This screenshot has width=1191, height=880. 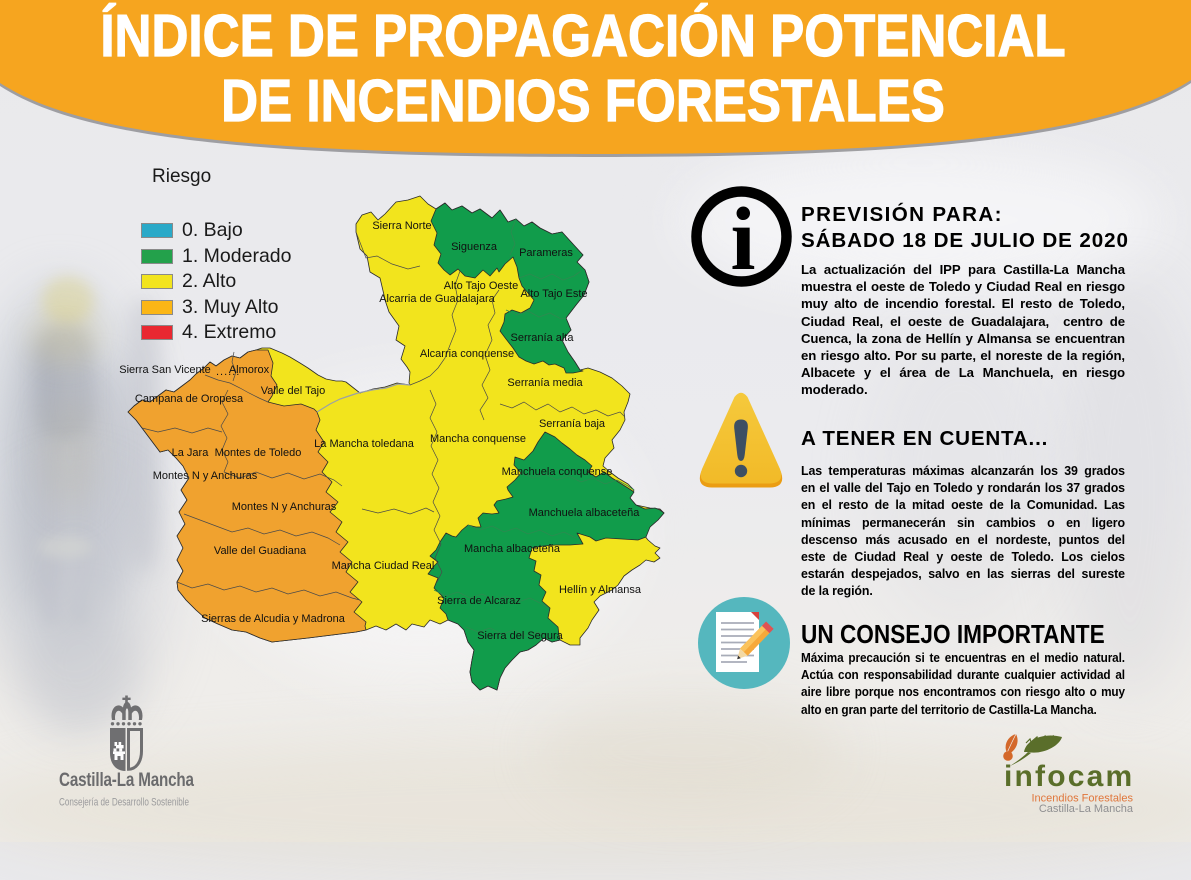 I want to click on svg-text: Mancha Ciudad Real, so click(x=383, y=566).